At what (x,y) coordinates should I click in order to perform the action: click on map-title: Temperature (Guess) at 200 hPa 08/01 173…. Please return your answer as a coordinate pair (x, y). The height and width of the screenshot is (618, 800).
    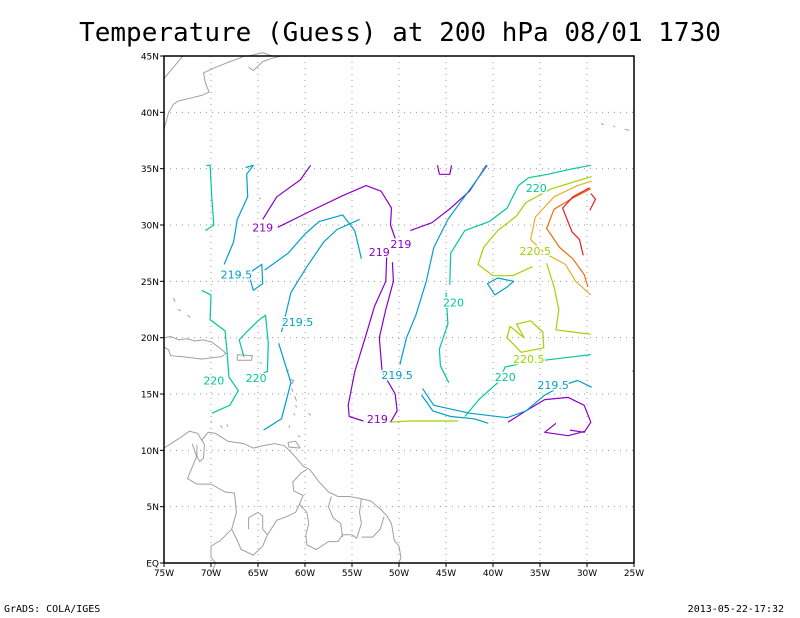
    Looking at the image, I should click on (400, 33).